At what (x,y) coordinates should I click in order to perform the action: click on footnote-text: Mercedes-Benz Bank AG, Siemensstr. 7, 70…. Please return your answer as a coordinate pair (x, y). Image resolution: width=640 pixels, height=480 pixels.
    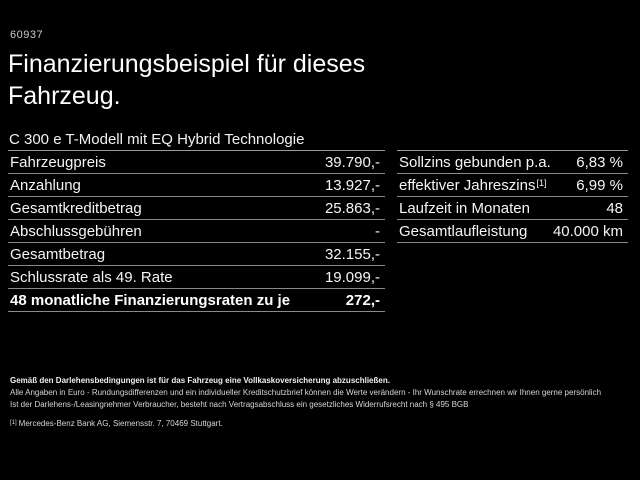
    Looking at the image, I should click on (120, 423).